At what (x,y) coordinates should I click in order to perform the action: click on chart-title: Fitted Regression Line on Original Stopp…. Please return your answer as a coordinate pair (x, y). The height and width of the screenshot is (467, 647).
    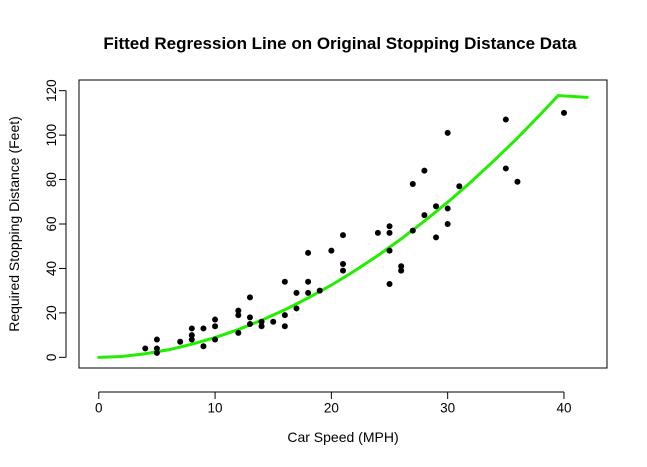
    Looking at the image, I should click on (340, 43).